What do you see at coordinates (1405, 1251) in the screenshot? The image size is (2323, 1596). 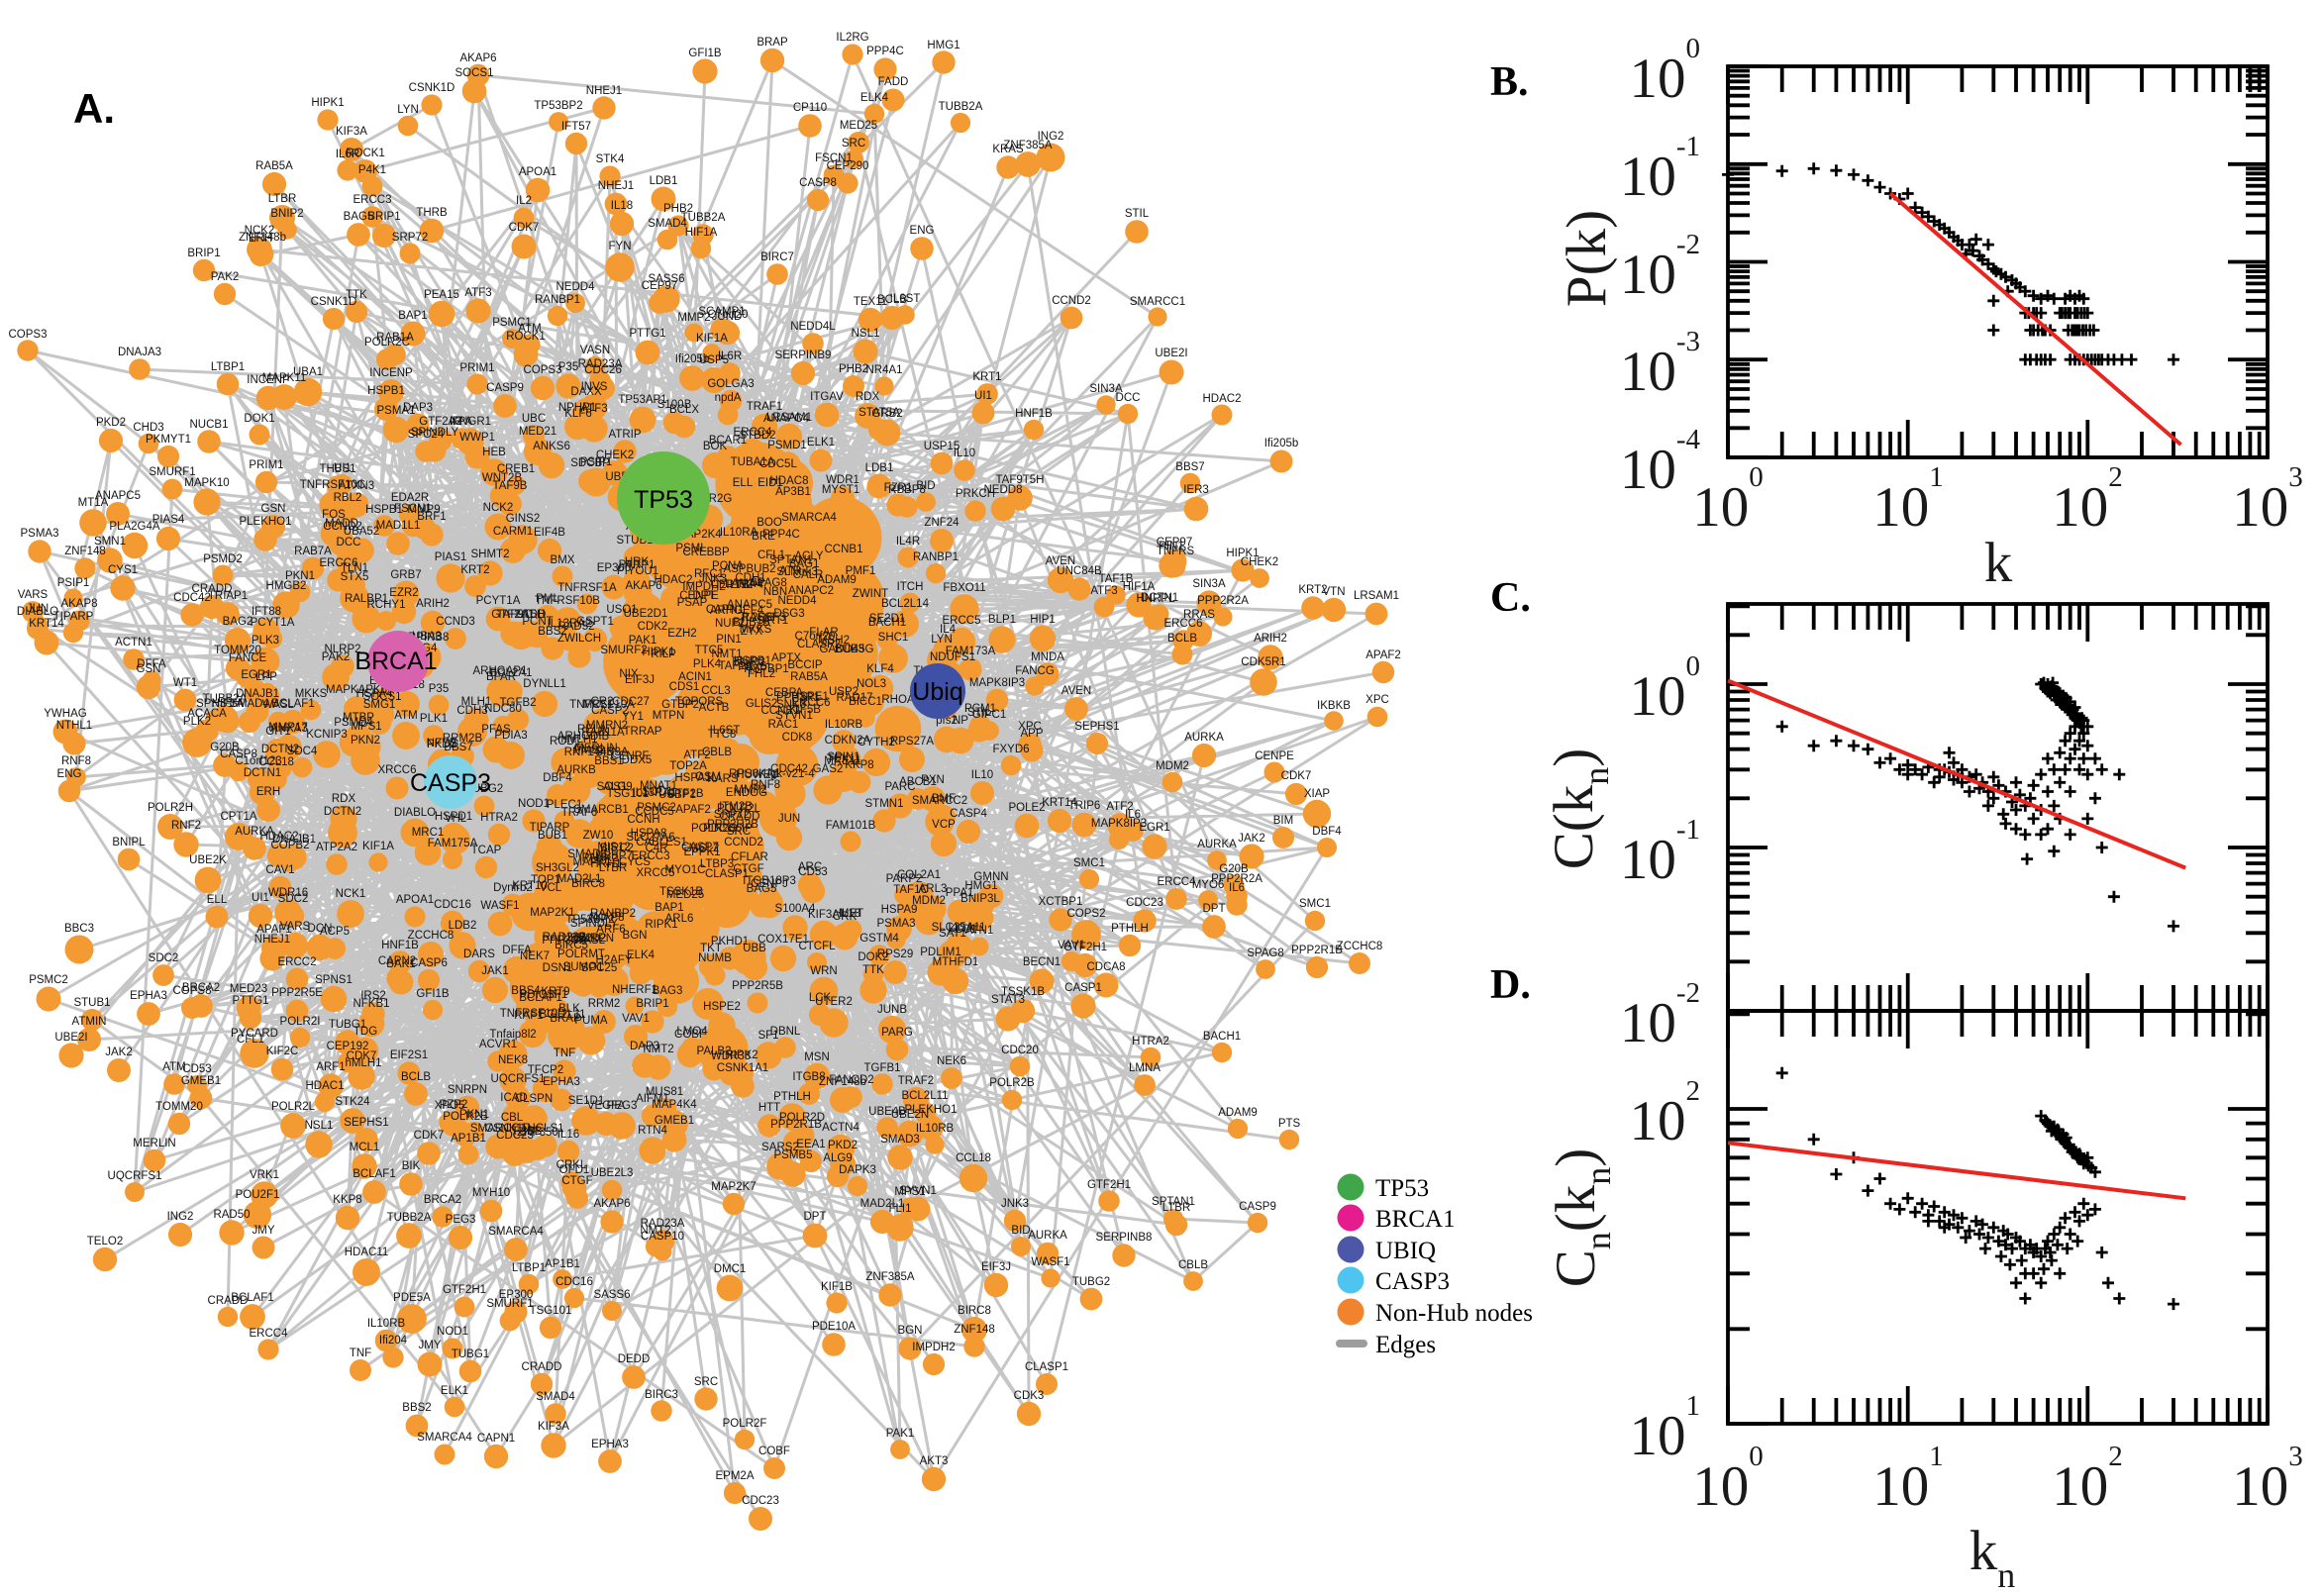 I see `svg-text: UBIQ` at bounding box center [1405, 1251].